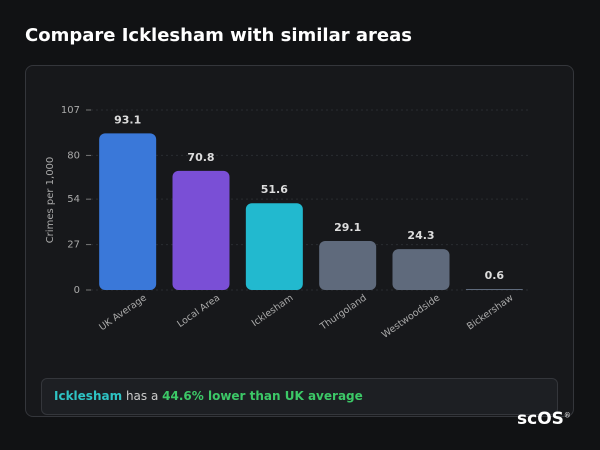 The image size is (600, 450). I want to click on logo-text: scOS, so click(540, 419).